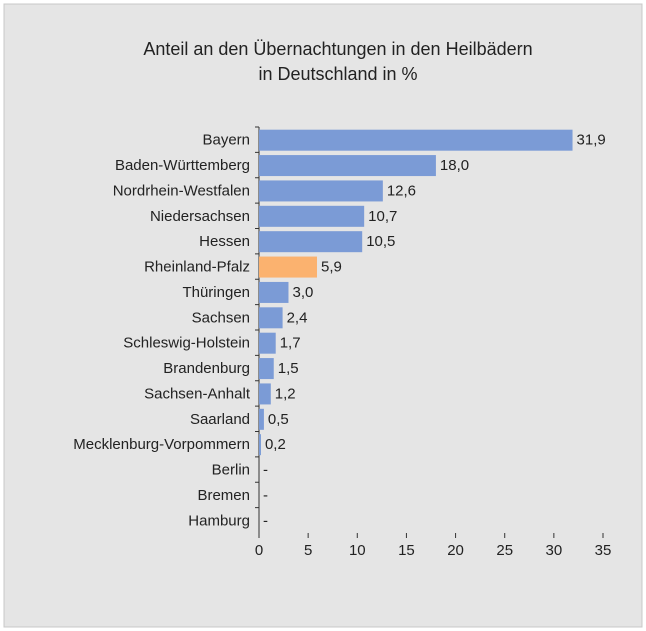  Describe the element at coordinates (216, 292) in the screenshot. I see `y-tick-label: Thüringen` at that location.